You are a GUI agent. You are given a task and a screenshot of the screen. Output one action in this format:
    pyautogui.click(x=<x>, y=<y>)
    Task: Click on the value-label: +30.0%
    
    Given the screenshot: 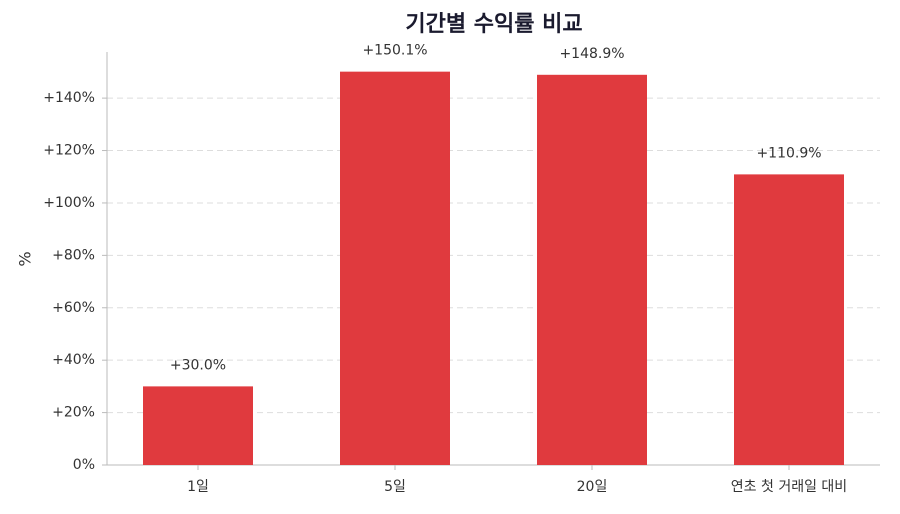 What is the action you would take?
    pyautogui.click(x=198, y=365)
    